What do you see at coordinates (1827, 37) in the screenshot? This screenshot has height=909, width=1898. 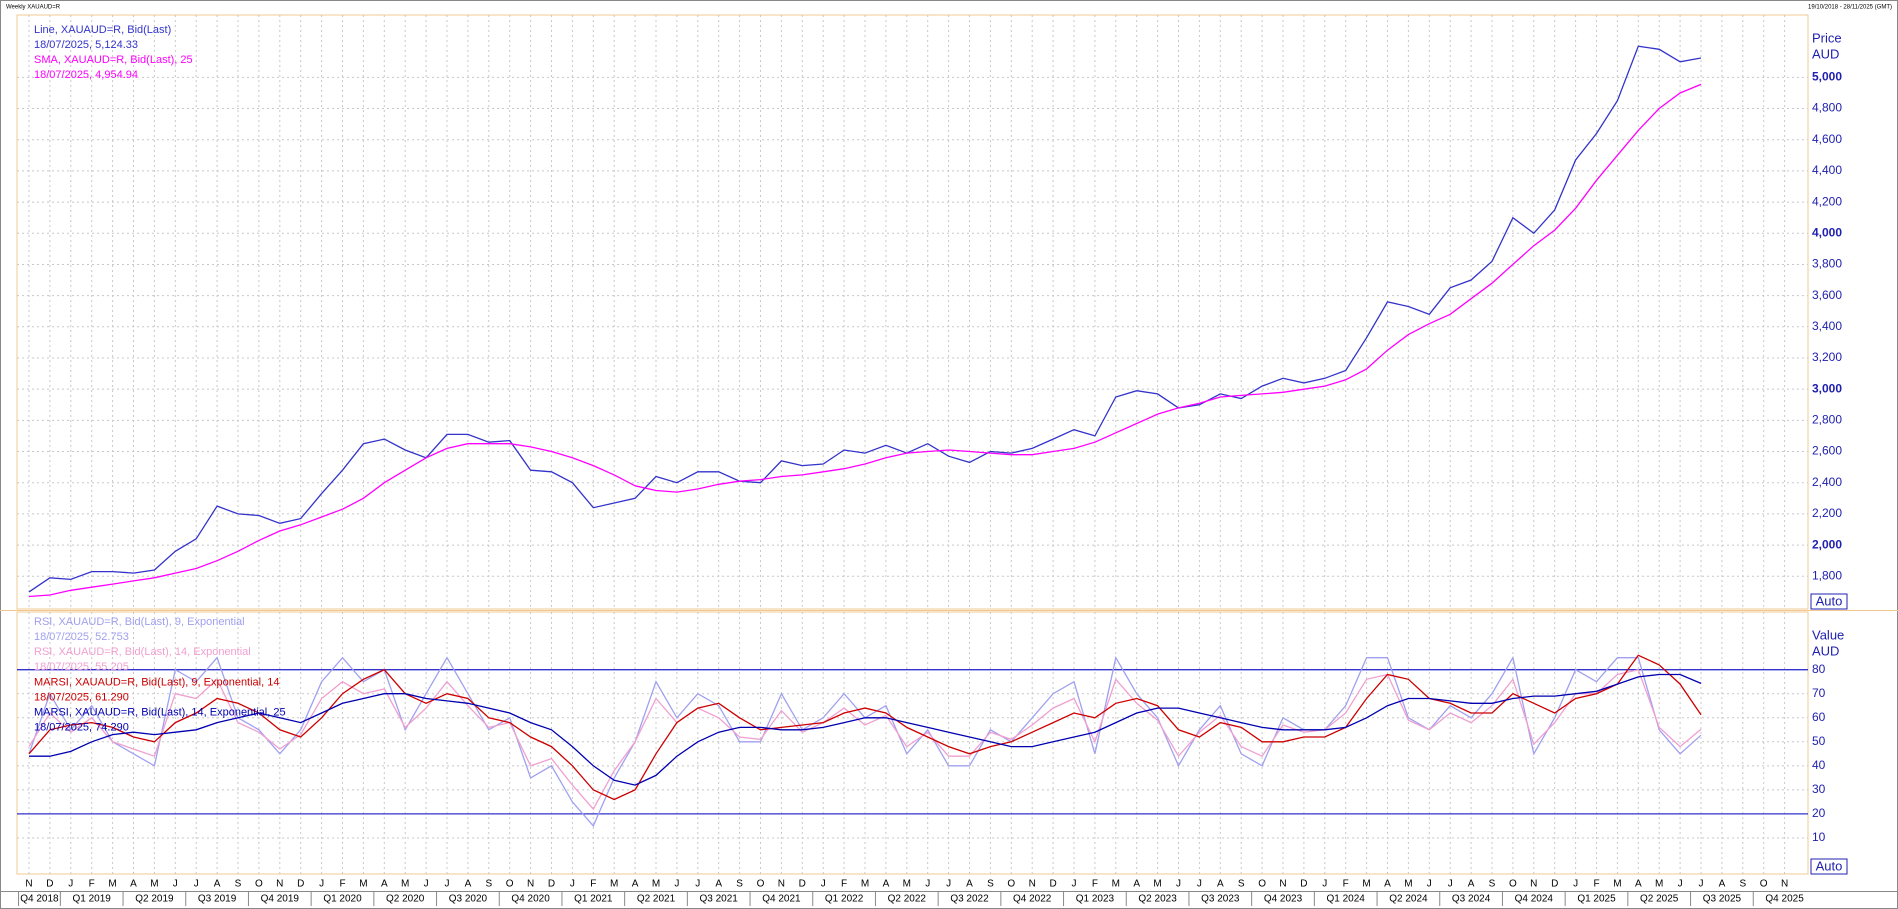 I see `axis-title: Price` at bounding box center [1827, 37].